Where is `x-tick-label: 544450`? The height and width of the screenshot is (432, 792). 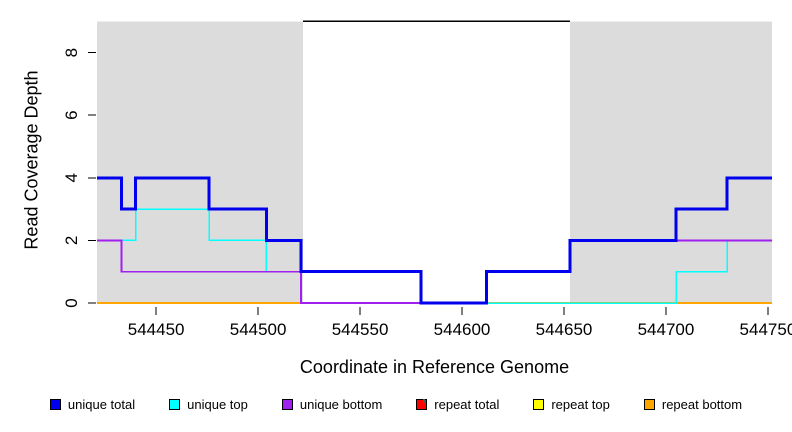
x-tick-label: 544450 is located at coordinates (156, 329).